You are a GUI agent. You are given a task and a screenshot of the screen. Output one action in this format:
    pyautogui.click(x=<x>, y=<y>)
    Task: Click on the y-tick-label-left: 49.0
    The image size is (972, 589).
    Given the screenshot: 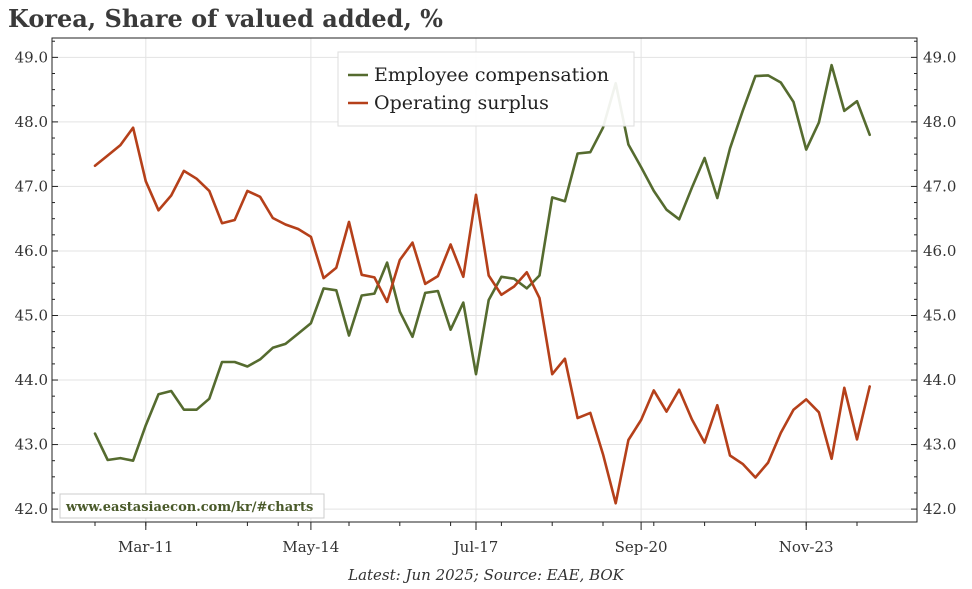 What is the action you would take?
    pyautogui.click(x=31, y=57)
    